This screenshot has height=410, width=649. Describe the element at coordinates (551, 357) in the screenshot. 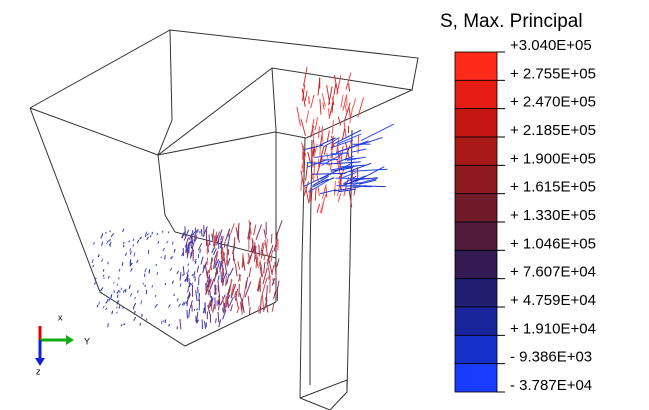

I see `legend-label: - 9.386E+03` at that location.